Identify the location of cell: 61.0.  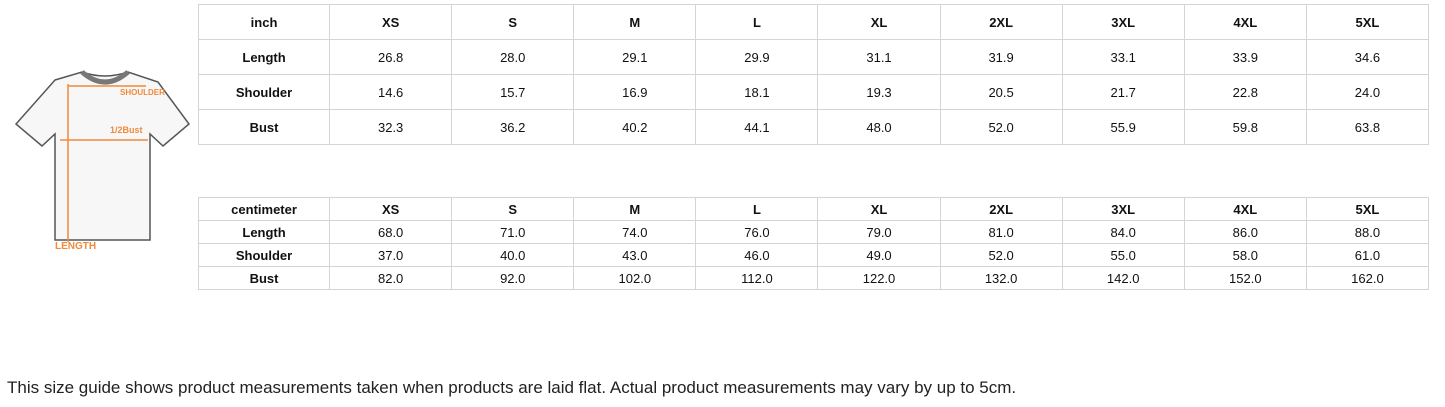
(1367, 255).